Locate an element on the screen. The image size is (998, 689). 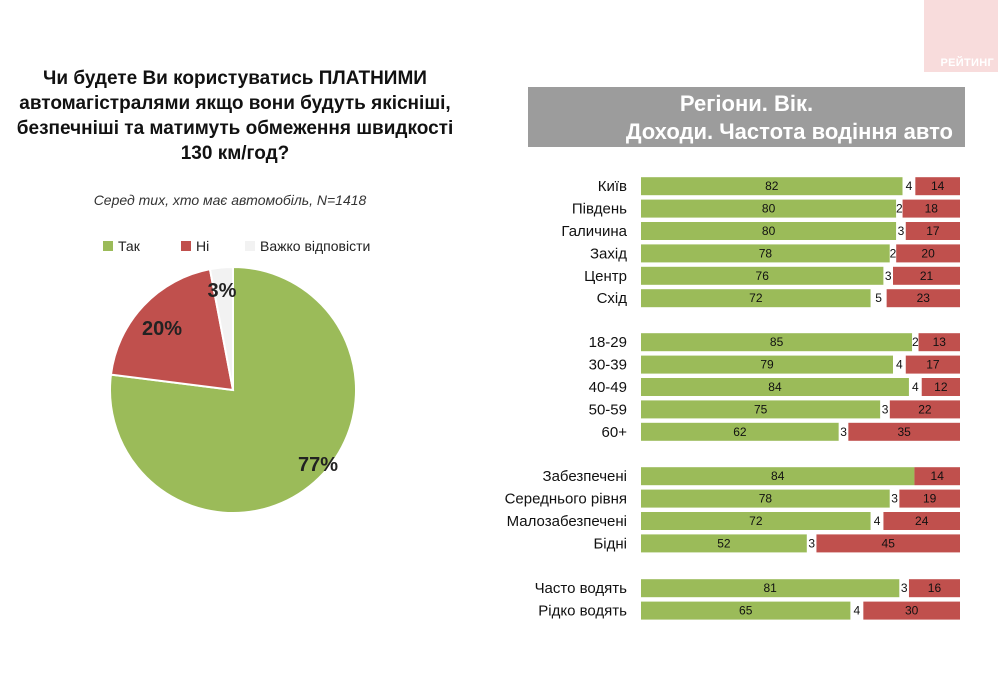
bar-value-hard: 5 is located at coordinates (878, 298).